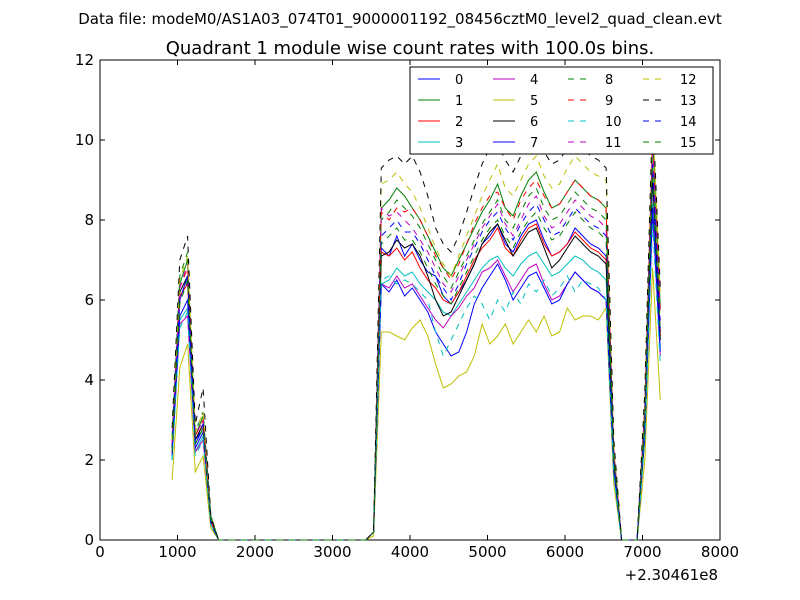  I want to click on legend-label-4: 4, so click(534, 80).